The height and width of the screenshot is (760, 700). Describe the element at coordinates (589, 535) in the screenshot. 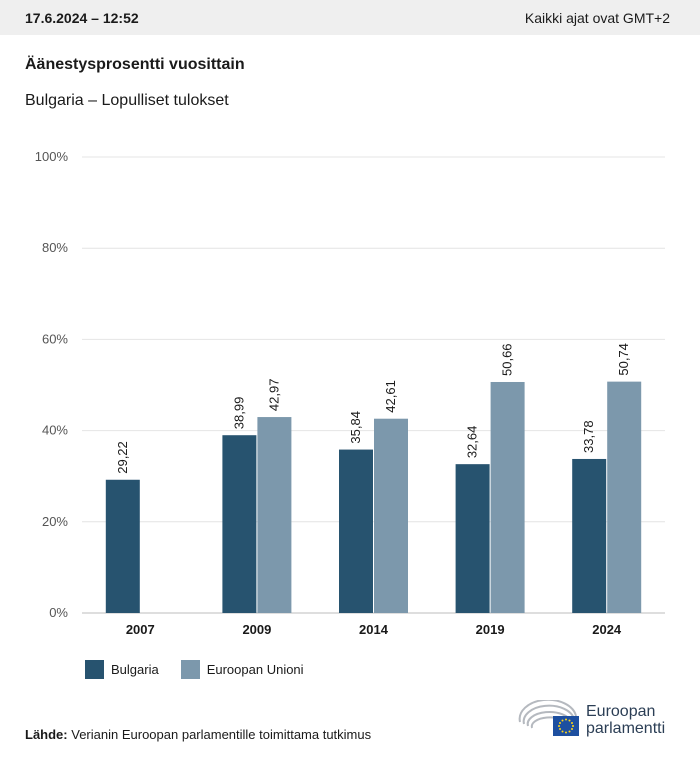

I see `bar-bulgaria-2024` at that location.